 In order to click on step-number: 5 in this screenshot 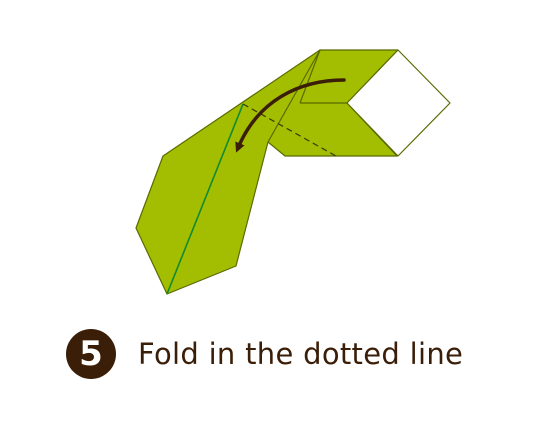, I will do `click(91, 354)`.